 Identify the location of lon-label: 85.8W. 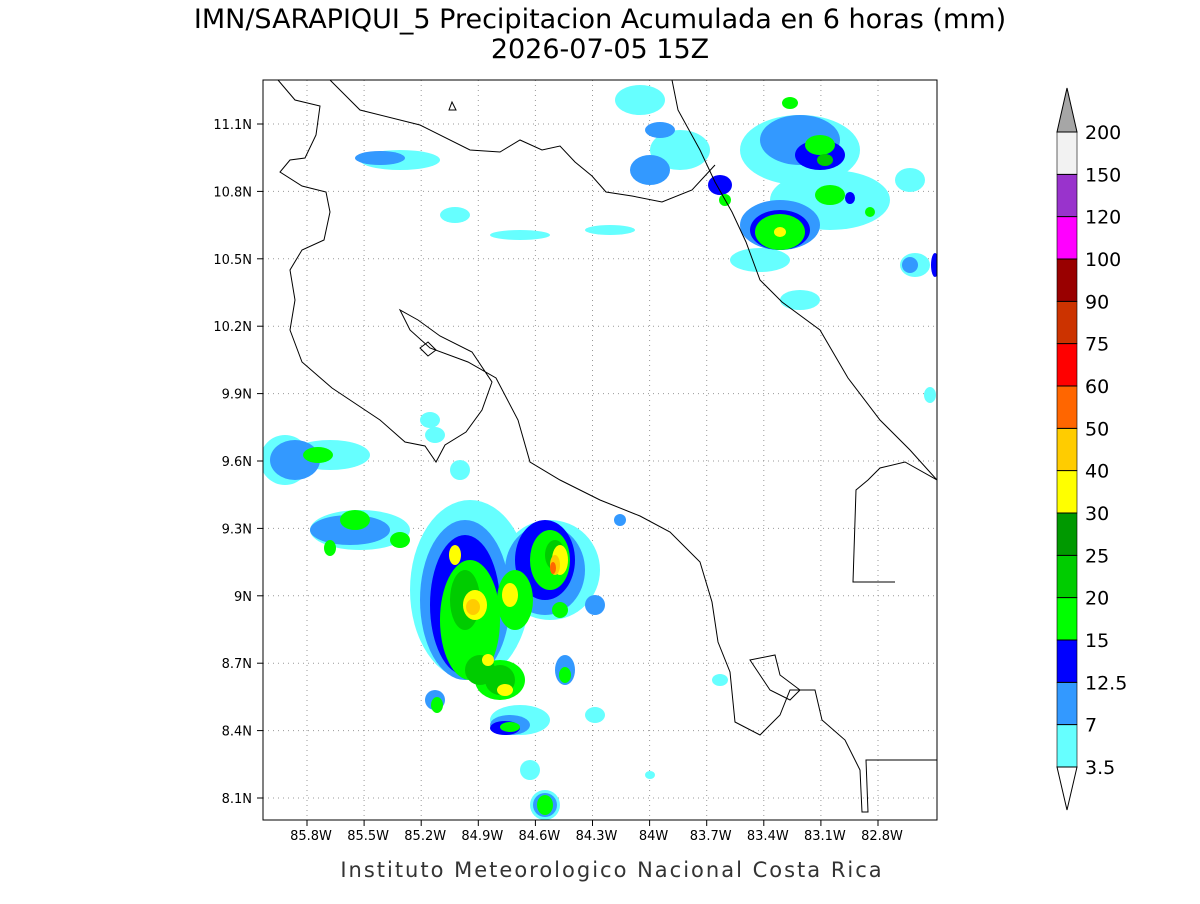
(311, 836).